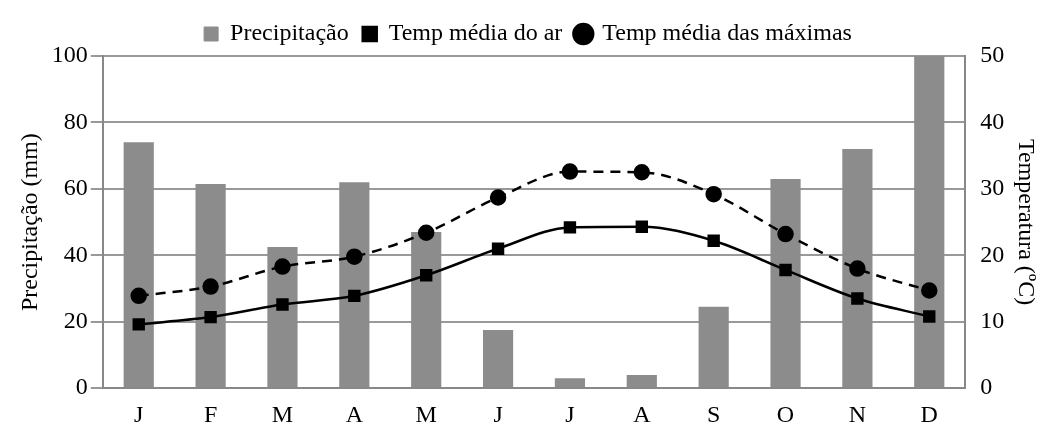  What do you see at coordinates (69, 54) in the screenshot?
I see `y-tick-label: 100` at bounding box center [69, 54].